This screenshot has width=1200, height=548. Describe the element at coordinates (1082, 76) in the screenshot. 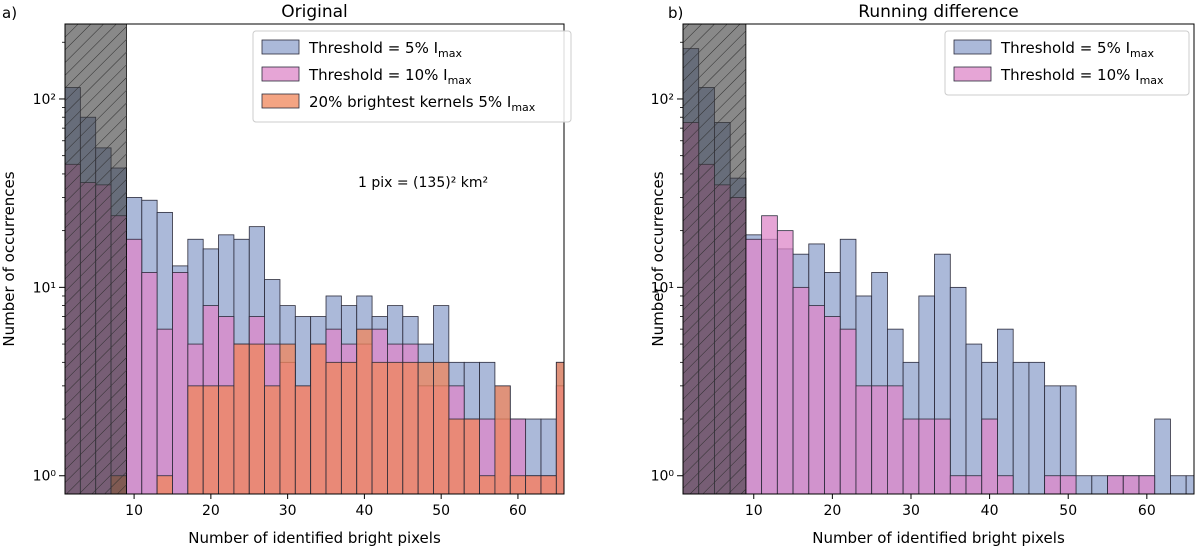

I see `legend-label: Threshold = 10% Imax` at that location.